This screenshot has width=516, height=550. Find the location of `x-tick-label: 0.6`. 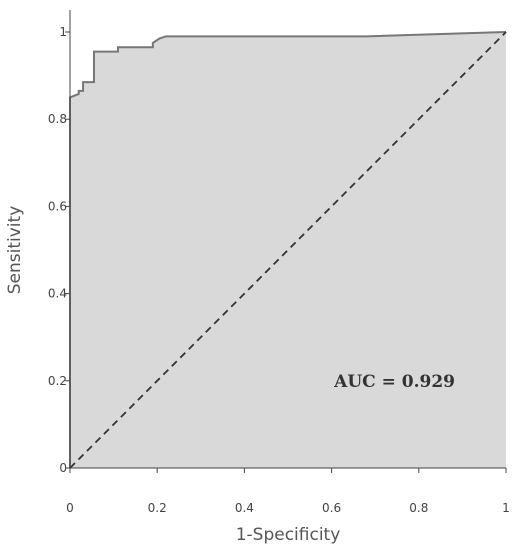

x-tick-label: 0.6 is located at coordinates (331, 508).